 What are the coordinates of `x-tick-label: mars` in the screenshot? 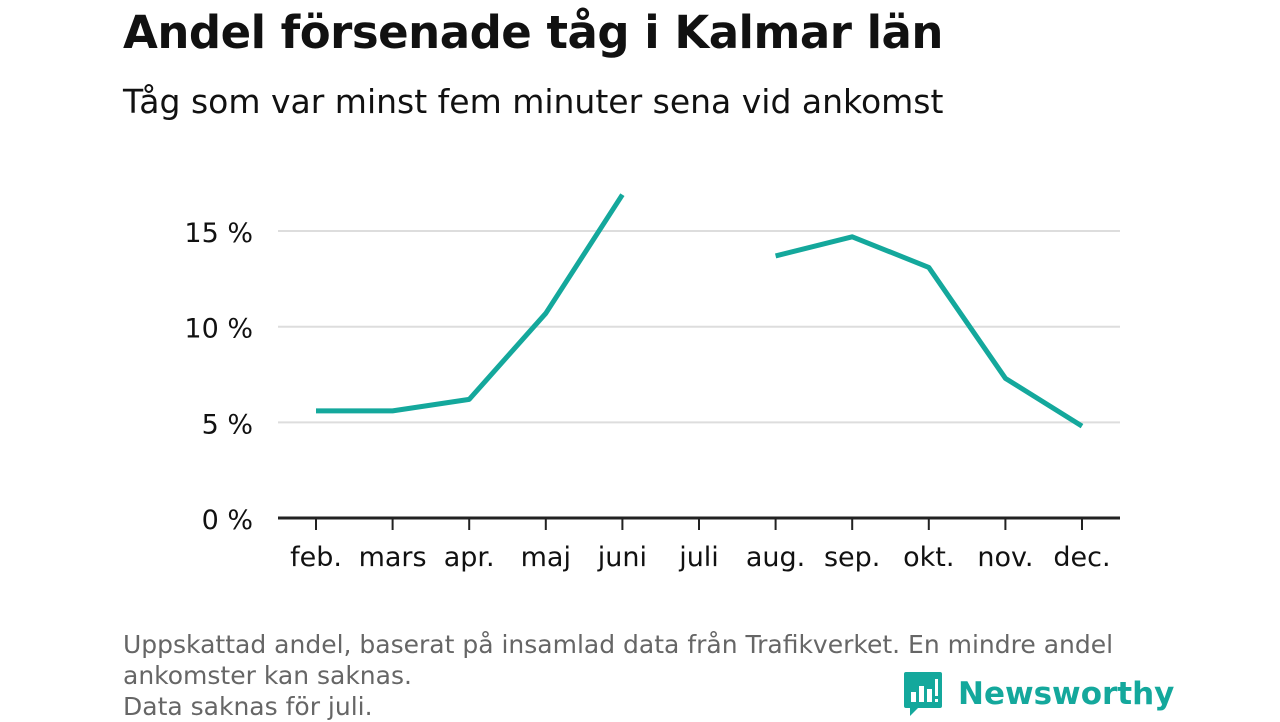 It's located at (393, 557).